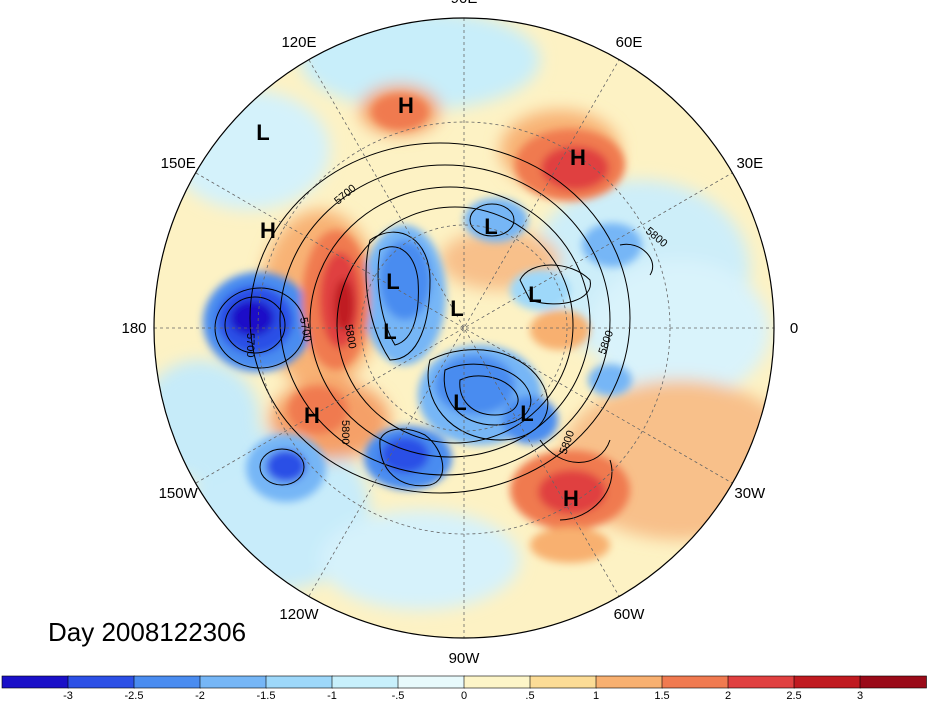 The height and width of the screenshot is (702, 928). Describe the element at coordinates (728, 696) in the screenshot. I see `colorbar-label: 2` at that location.